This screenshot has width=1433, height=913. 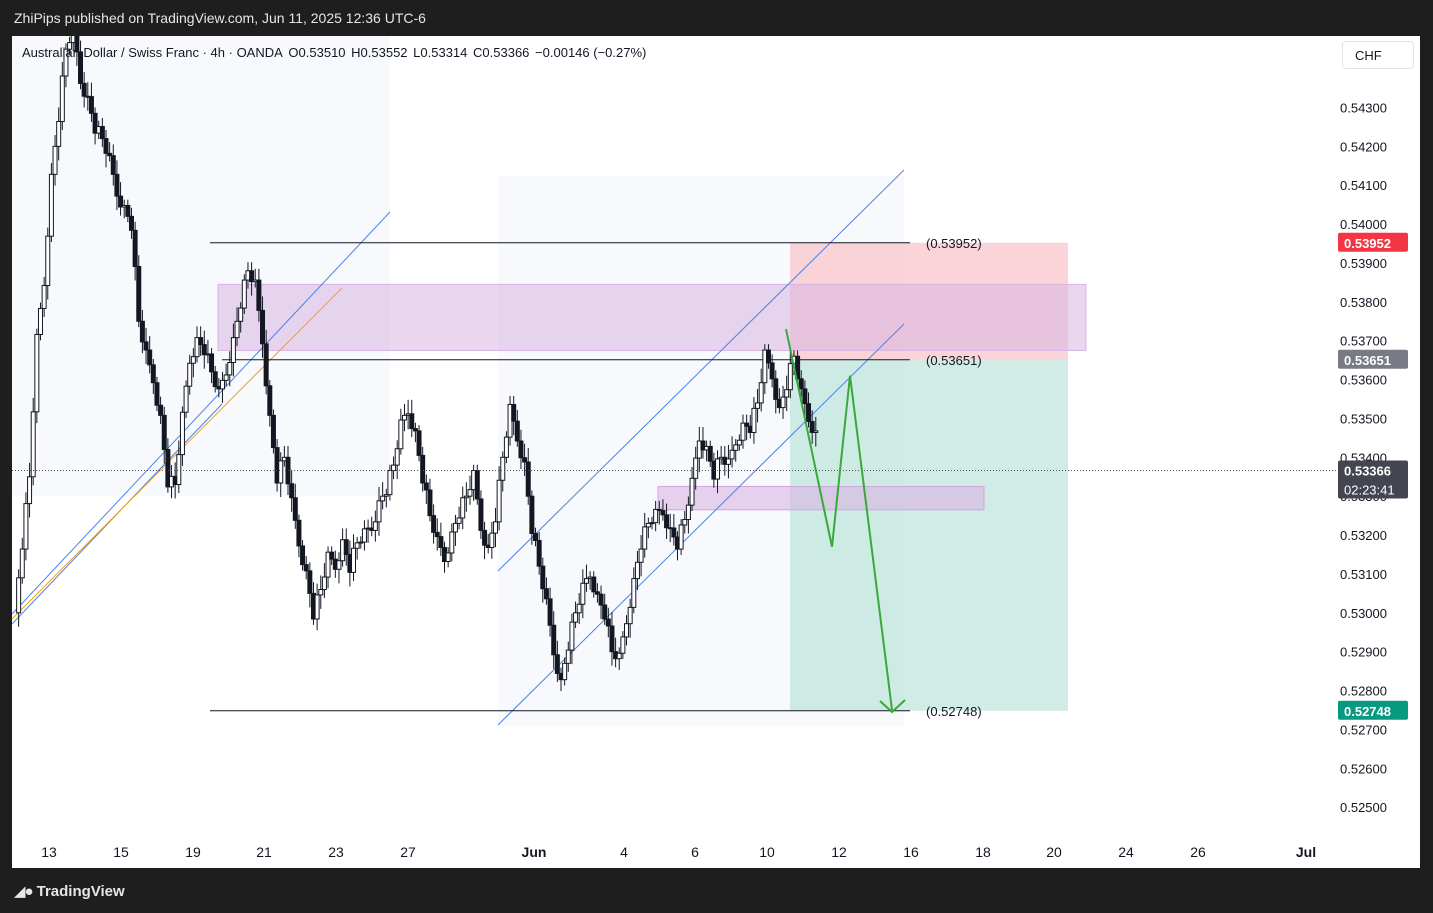 What do you see at coordinates (177, 453) in the screenshot?
I see `orange-trendline` at bounding box center [177, 453].